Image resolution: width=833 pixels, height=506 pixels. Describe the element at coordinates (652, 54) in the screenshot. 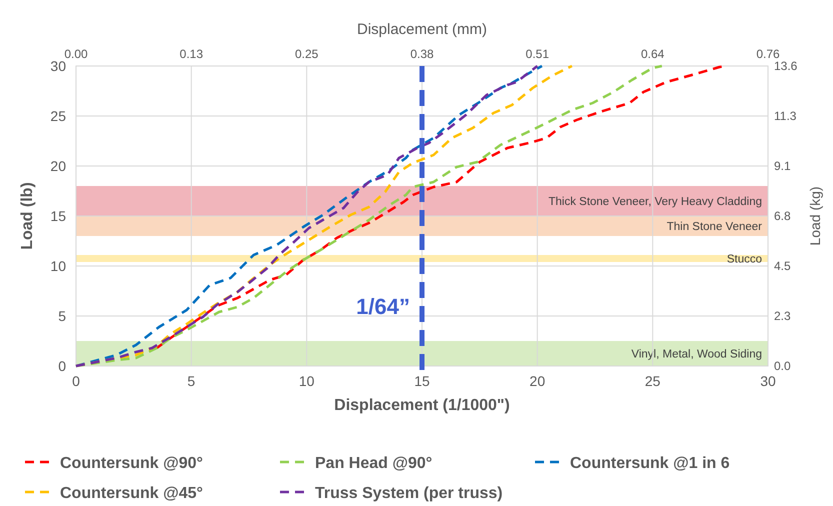

I see `x2-tick-label: 0.64` at that location.